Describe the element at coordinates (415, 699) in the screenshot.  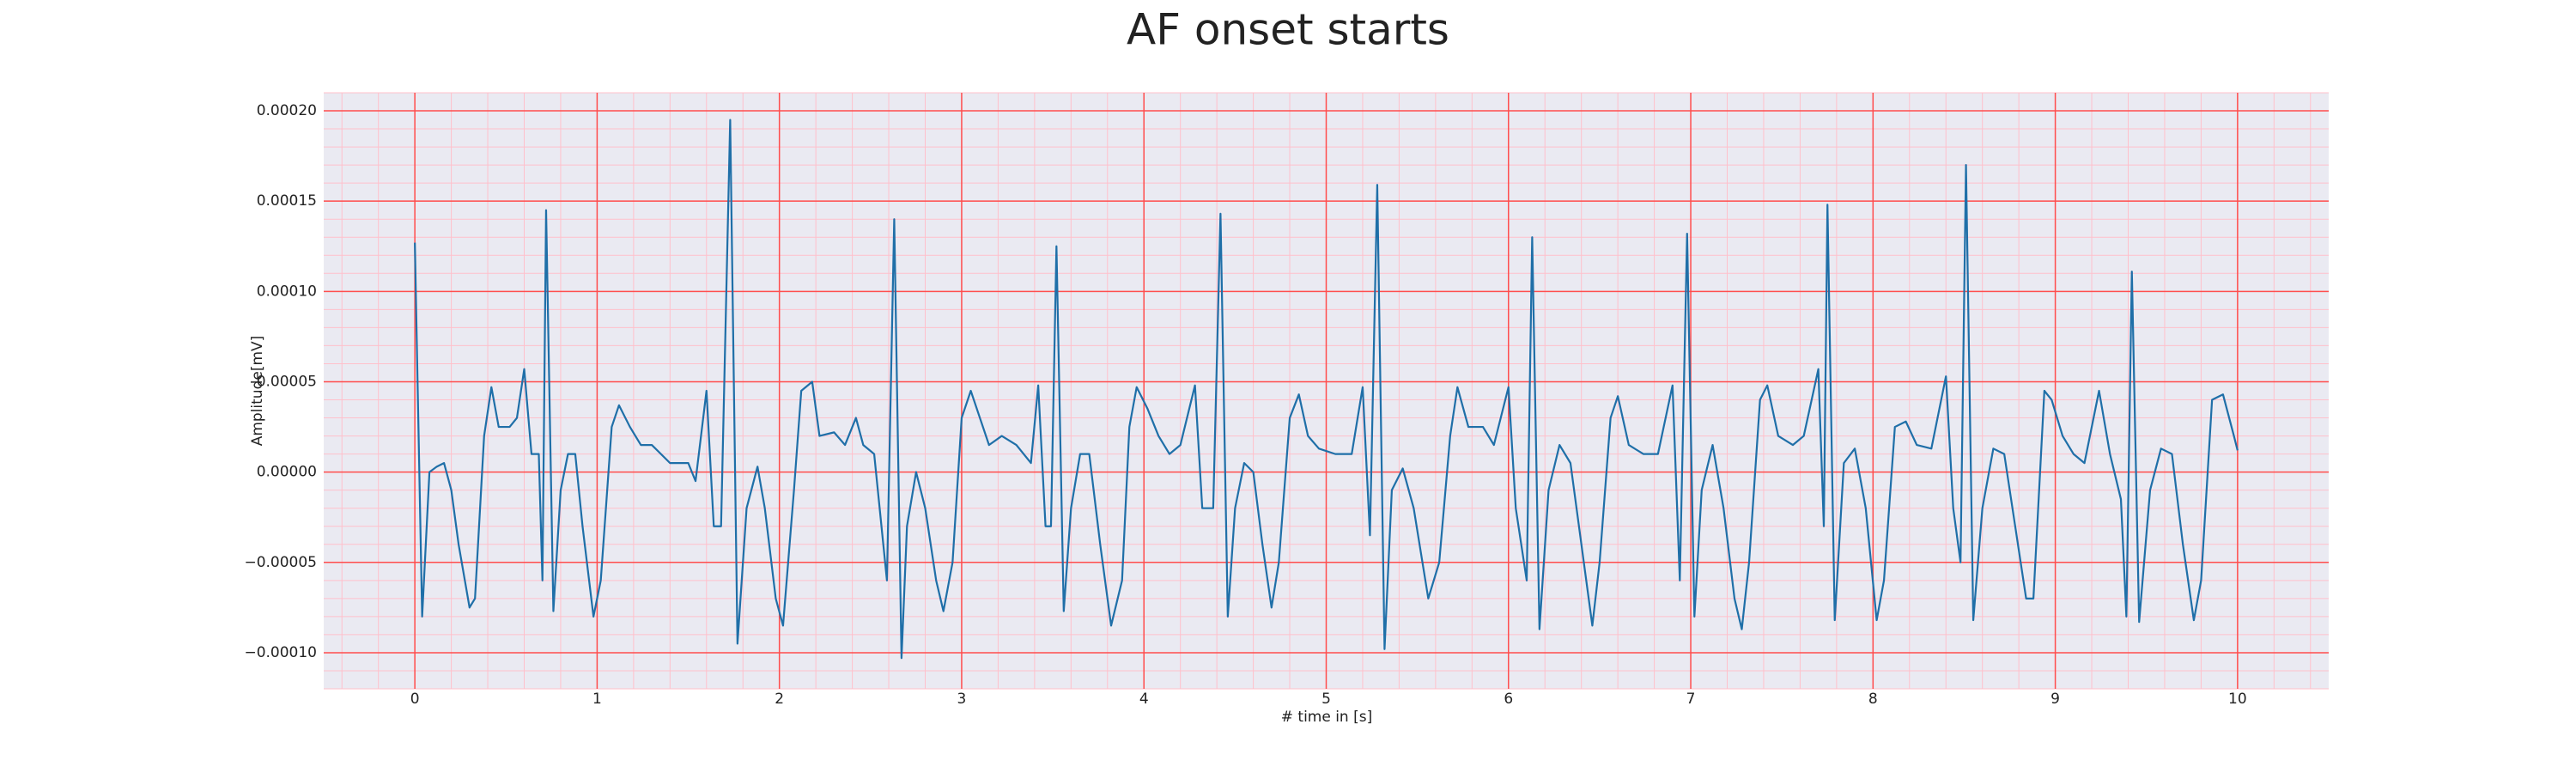
I see `x-tick-label: 0` at that location.